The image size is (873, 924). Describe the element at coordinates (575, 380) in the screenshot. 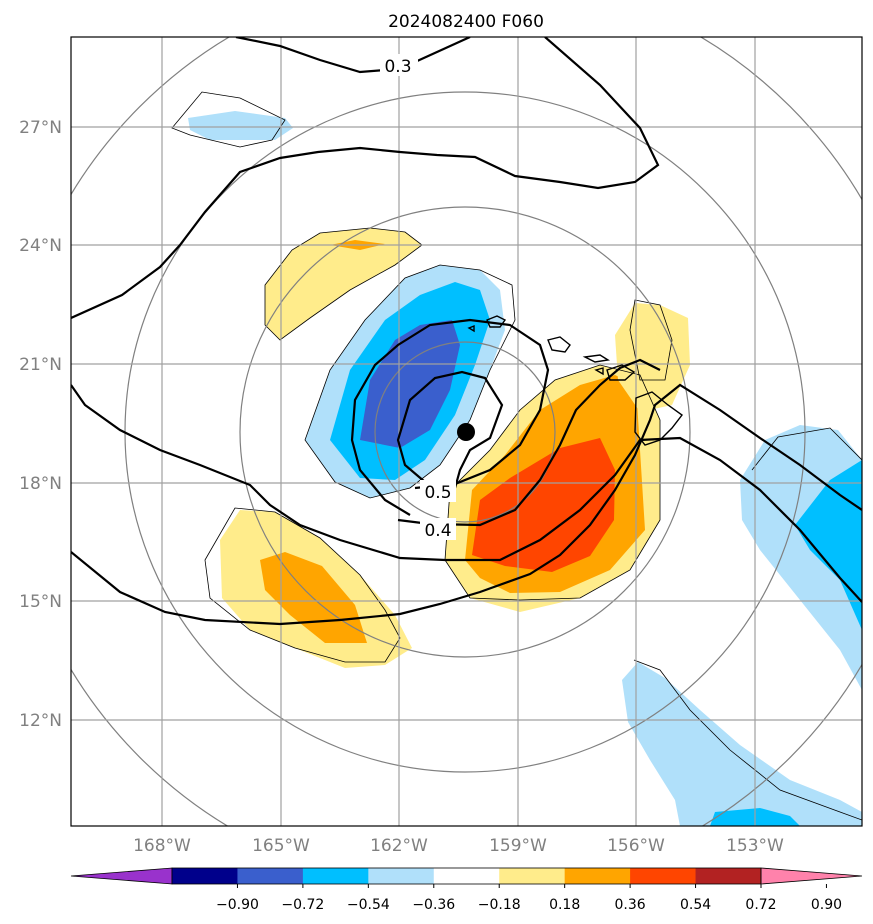

I see `hawaiian-islands` at that location.